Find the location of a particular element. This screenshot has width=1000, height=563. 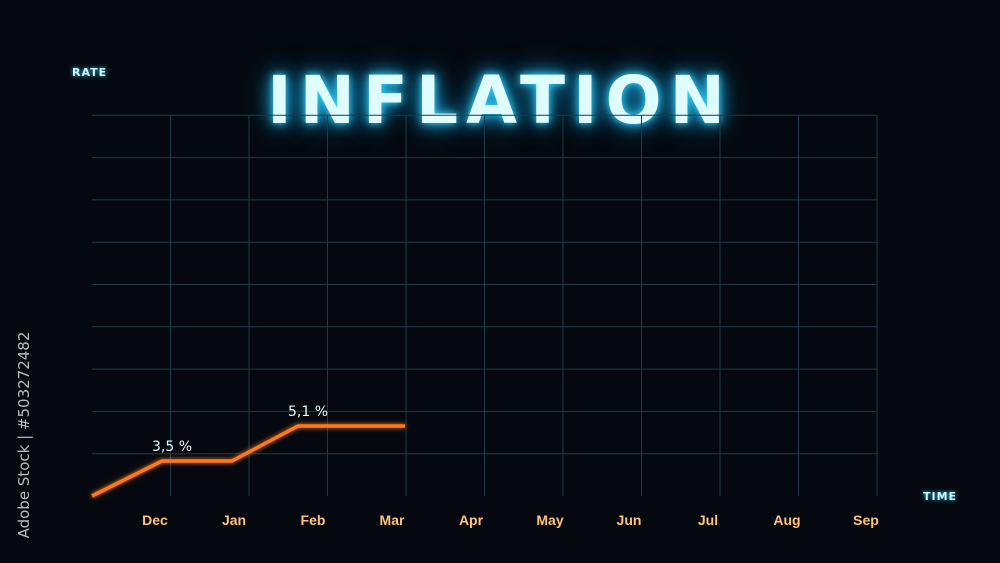

x-tick-label: Mar is located at coordinates (392, 520).